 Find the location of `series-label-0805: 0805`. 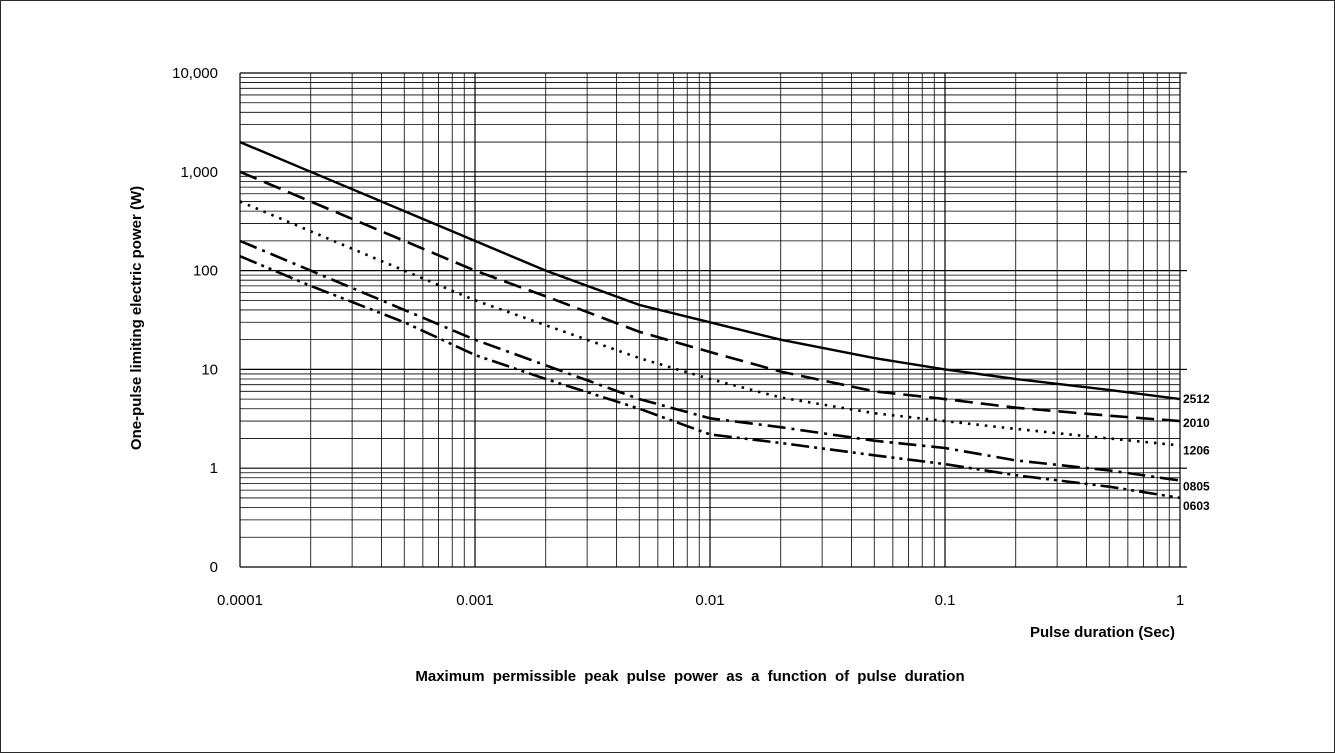

series-label-0805: 0805 is located at coordinates (1196, 487).